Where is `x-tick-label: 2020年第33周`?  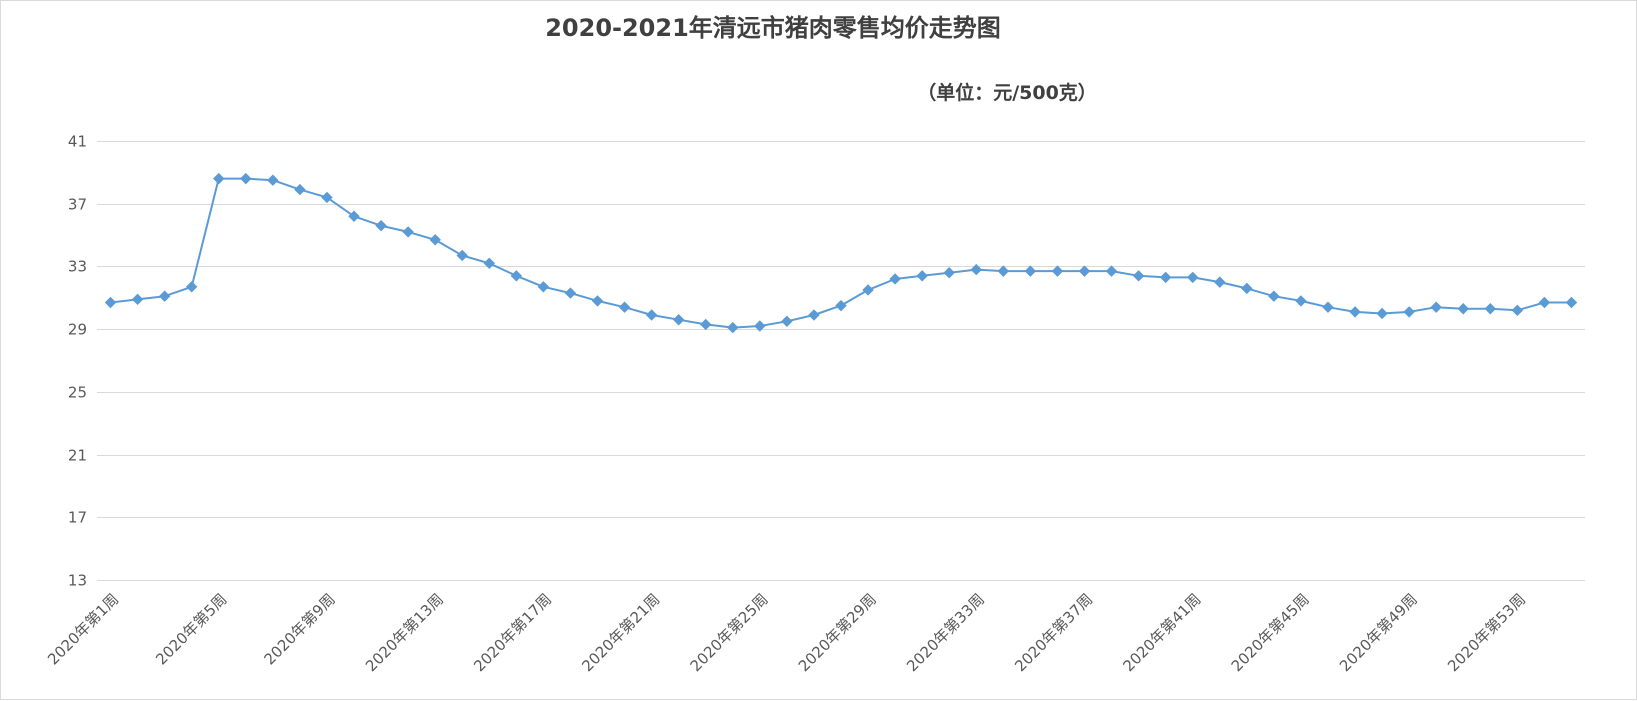 x-tick-label: 2020年第33周 is located at coordinates (945, 632).